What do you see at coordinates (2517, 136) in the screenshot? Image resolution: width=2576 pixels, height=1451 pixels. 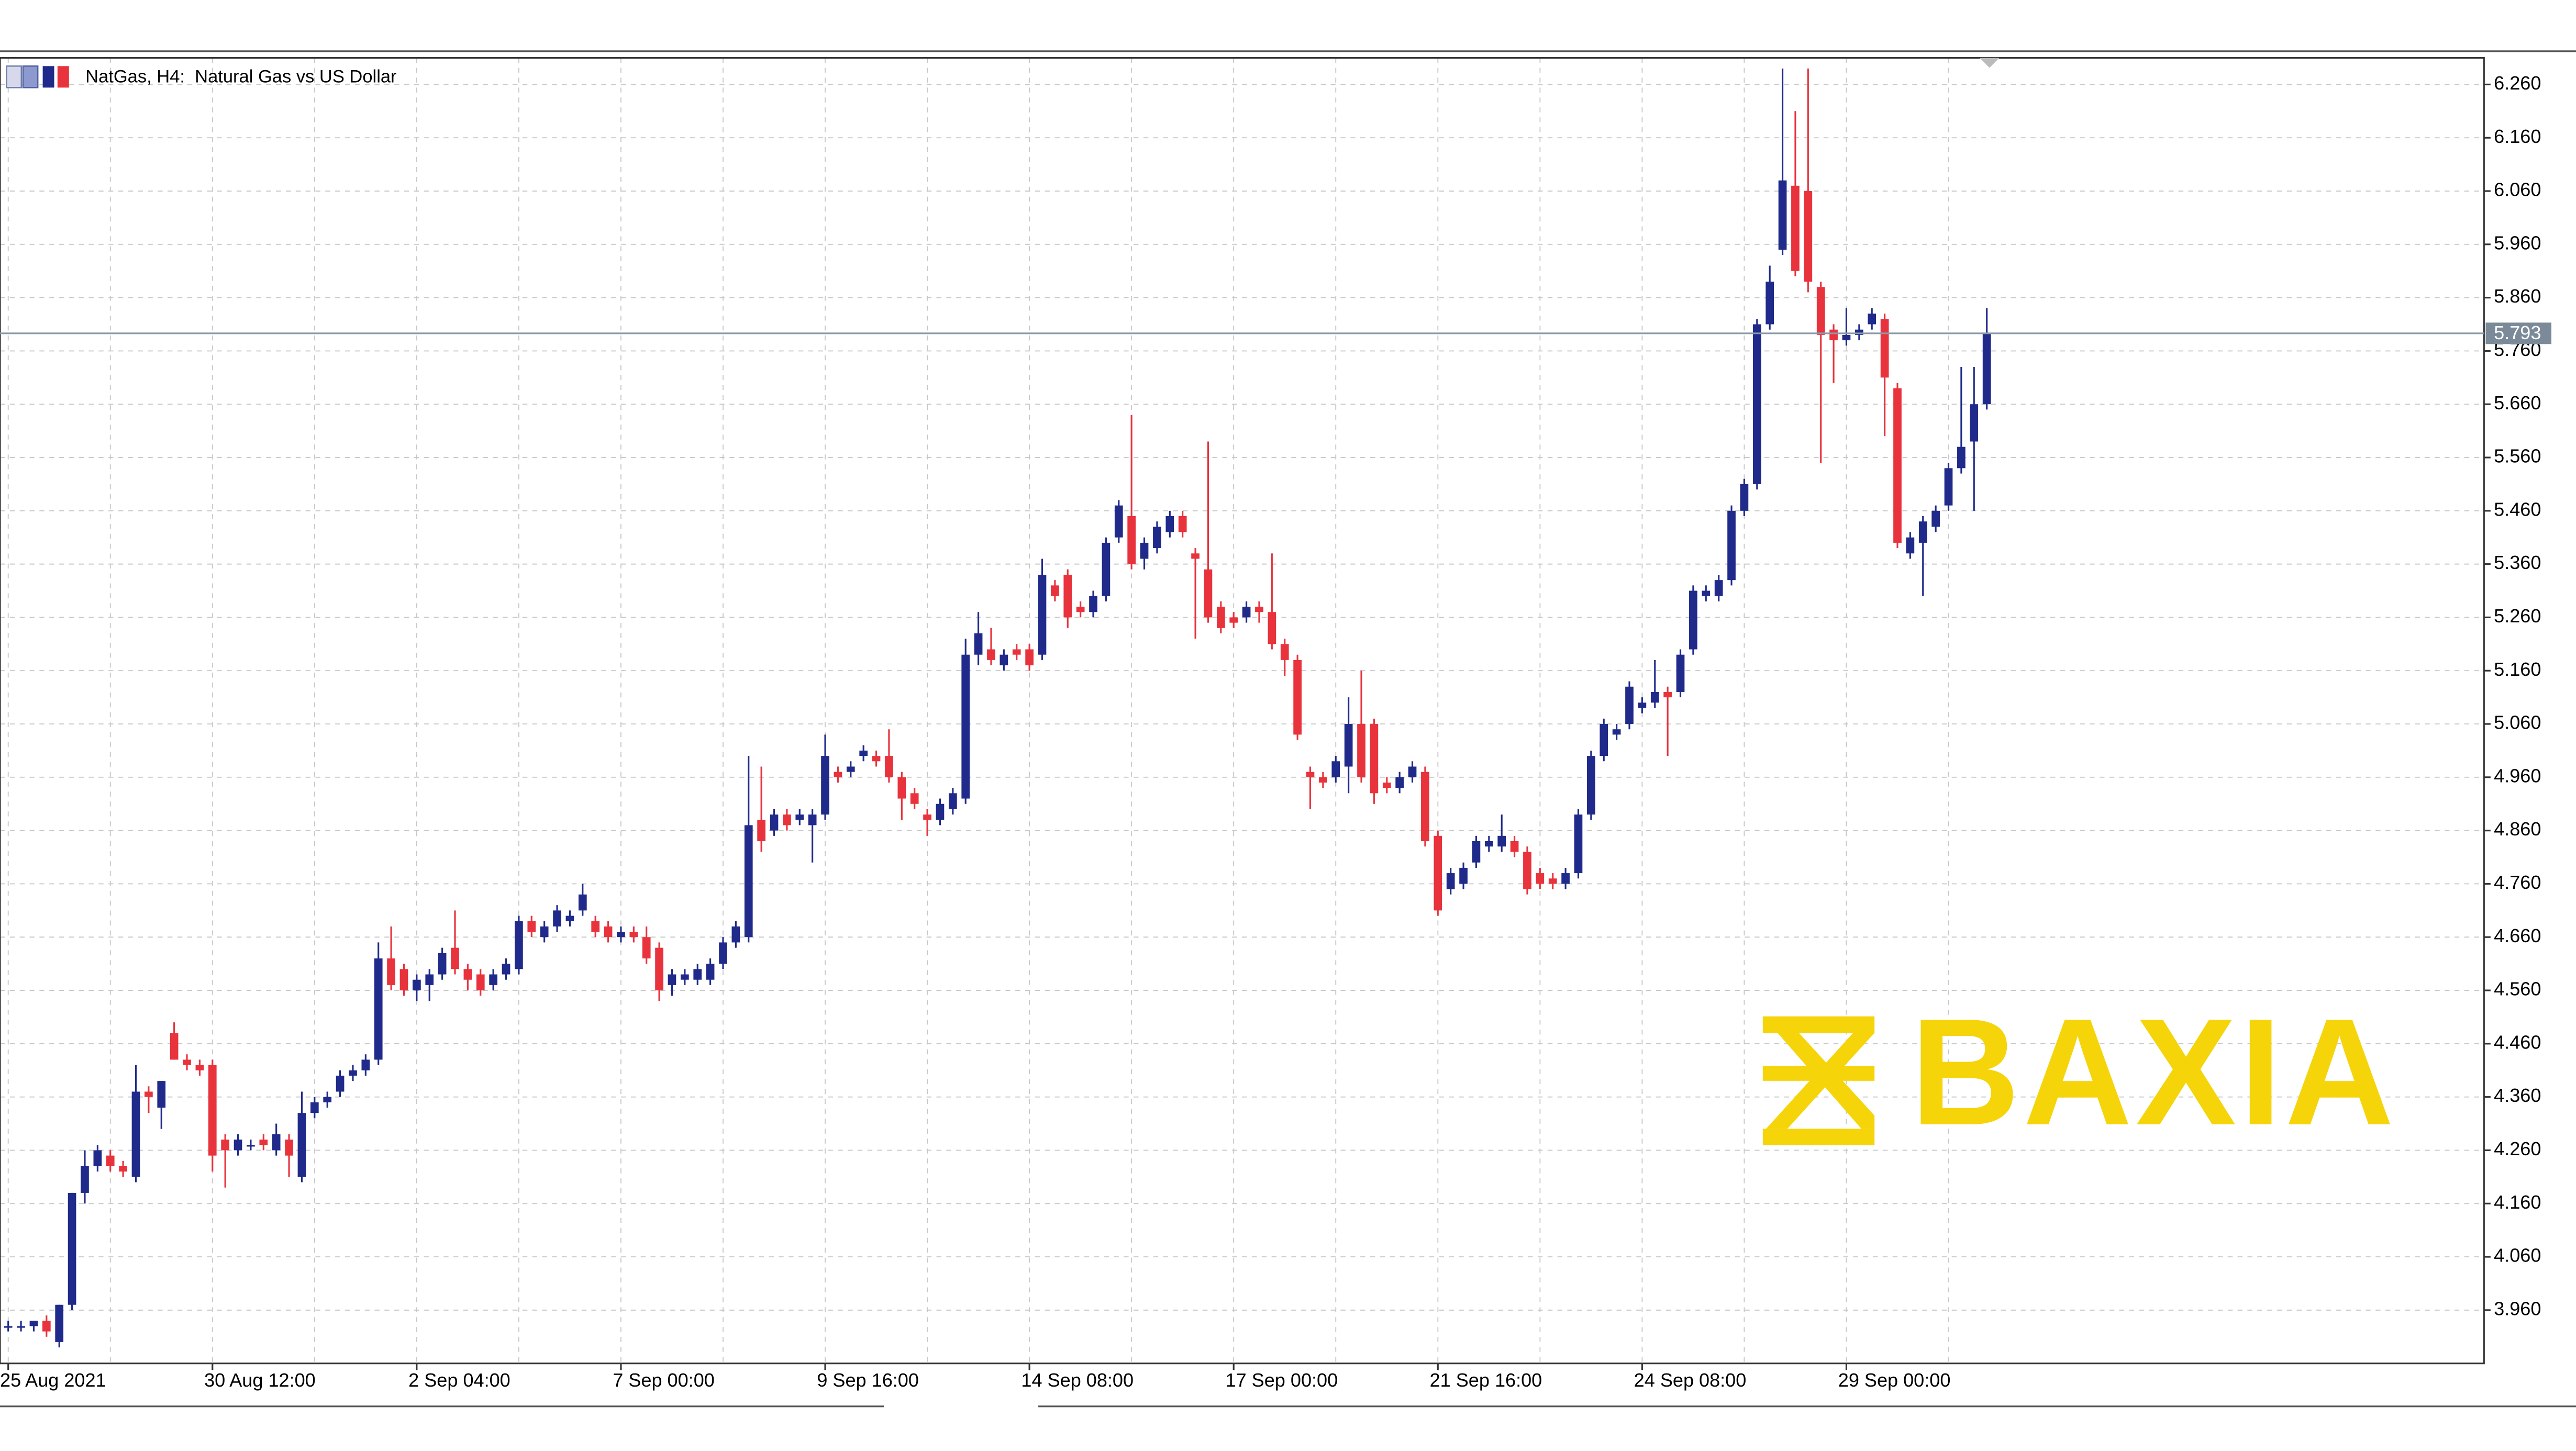 I see `y-tick-label: 6.160` at bounding box center [2517, 136].